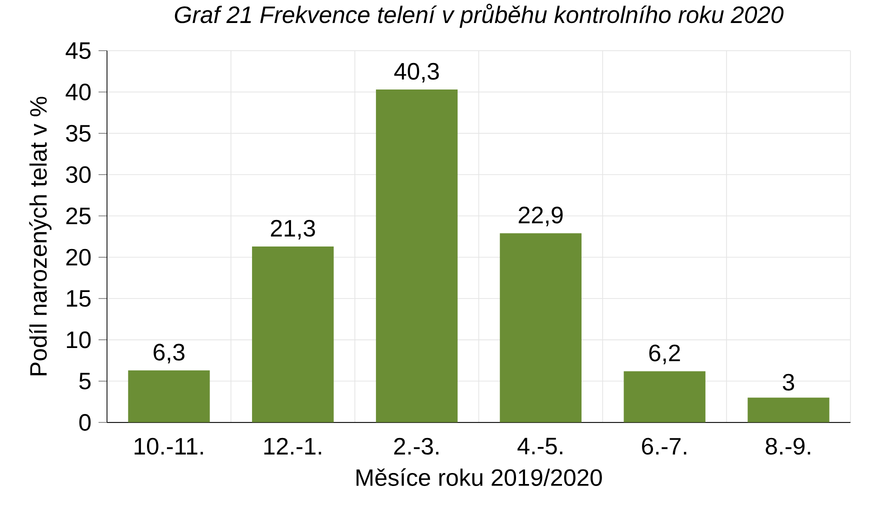 Image resolution: width=873 pixels, height=518 pixels. I want to click on x-tick-label: 8.-9., so click(788, 446).